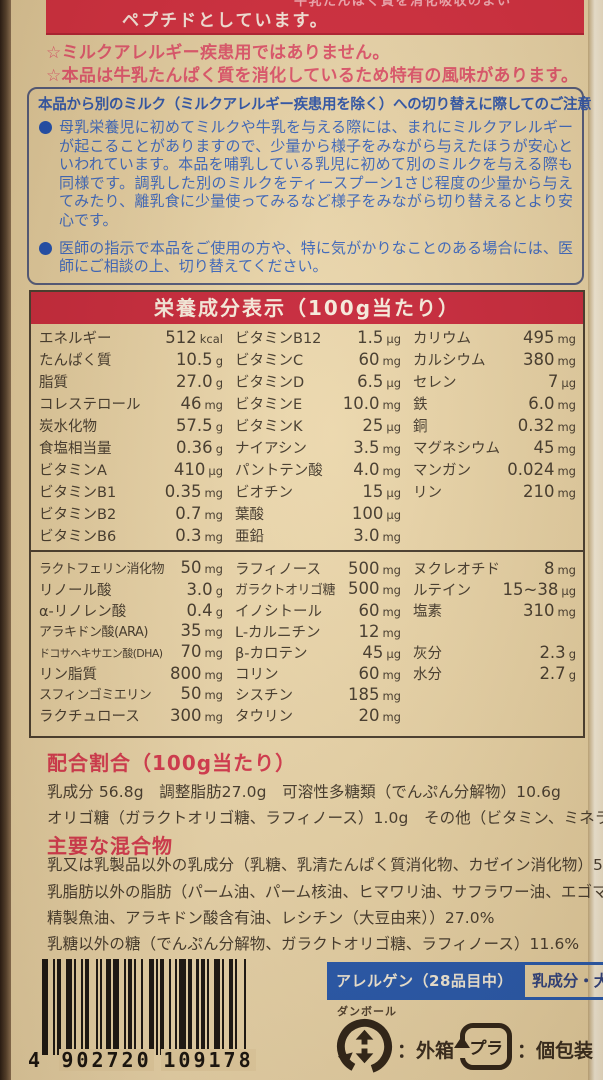 This screenshot has width=603, height=1080. What do you see at coordinates (131, 589) in the screenshot?
I see `nutrition-row: リノール酸 3.0 g` at bounding box center [131, 589].